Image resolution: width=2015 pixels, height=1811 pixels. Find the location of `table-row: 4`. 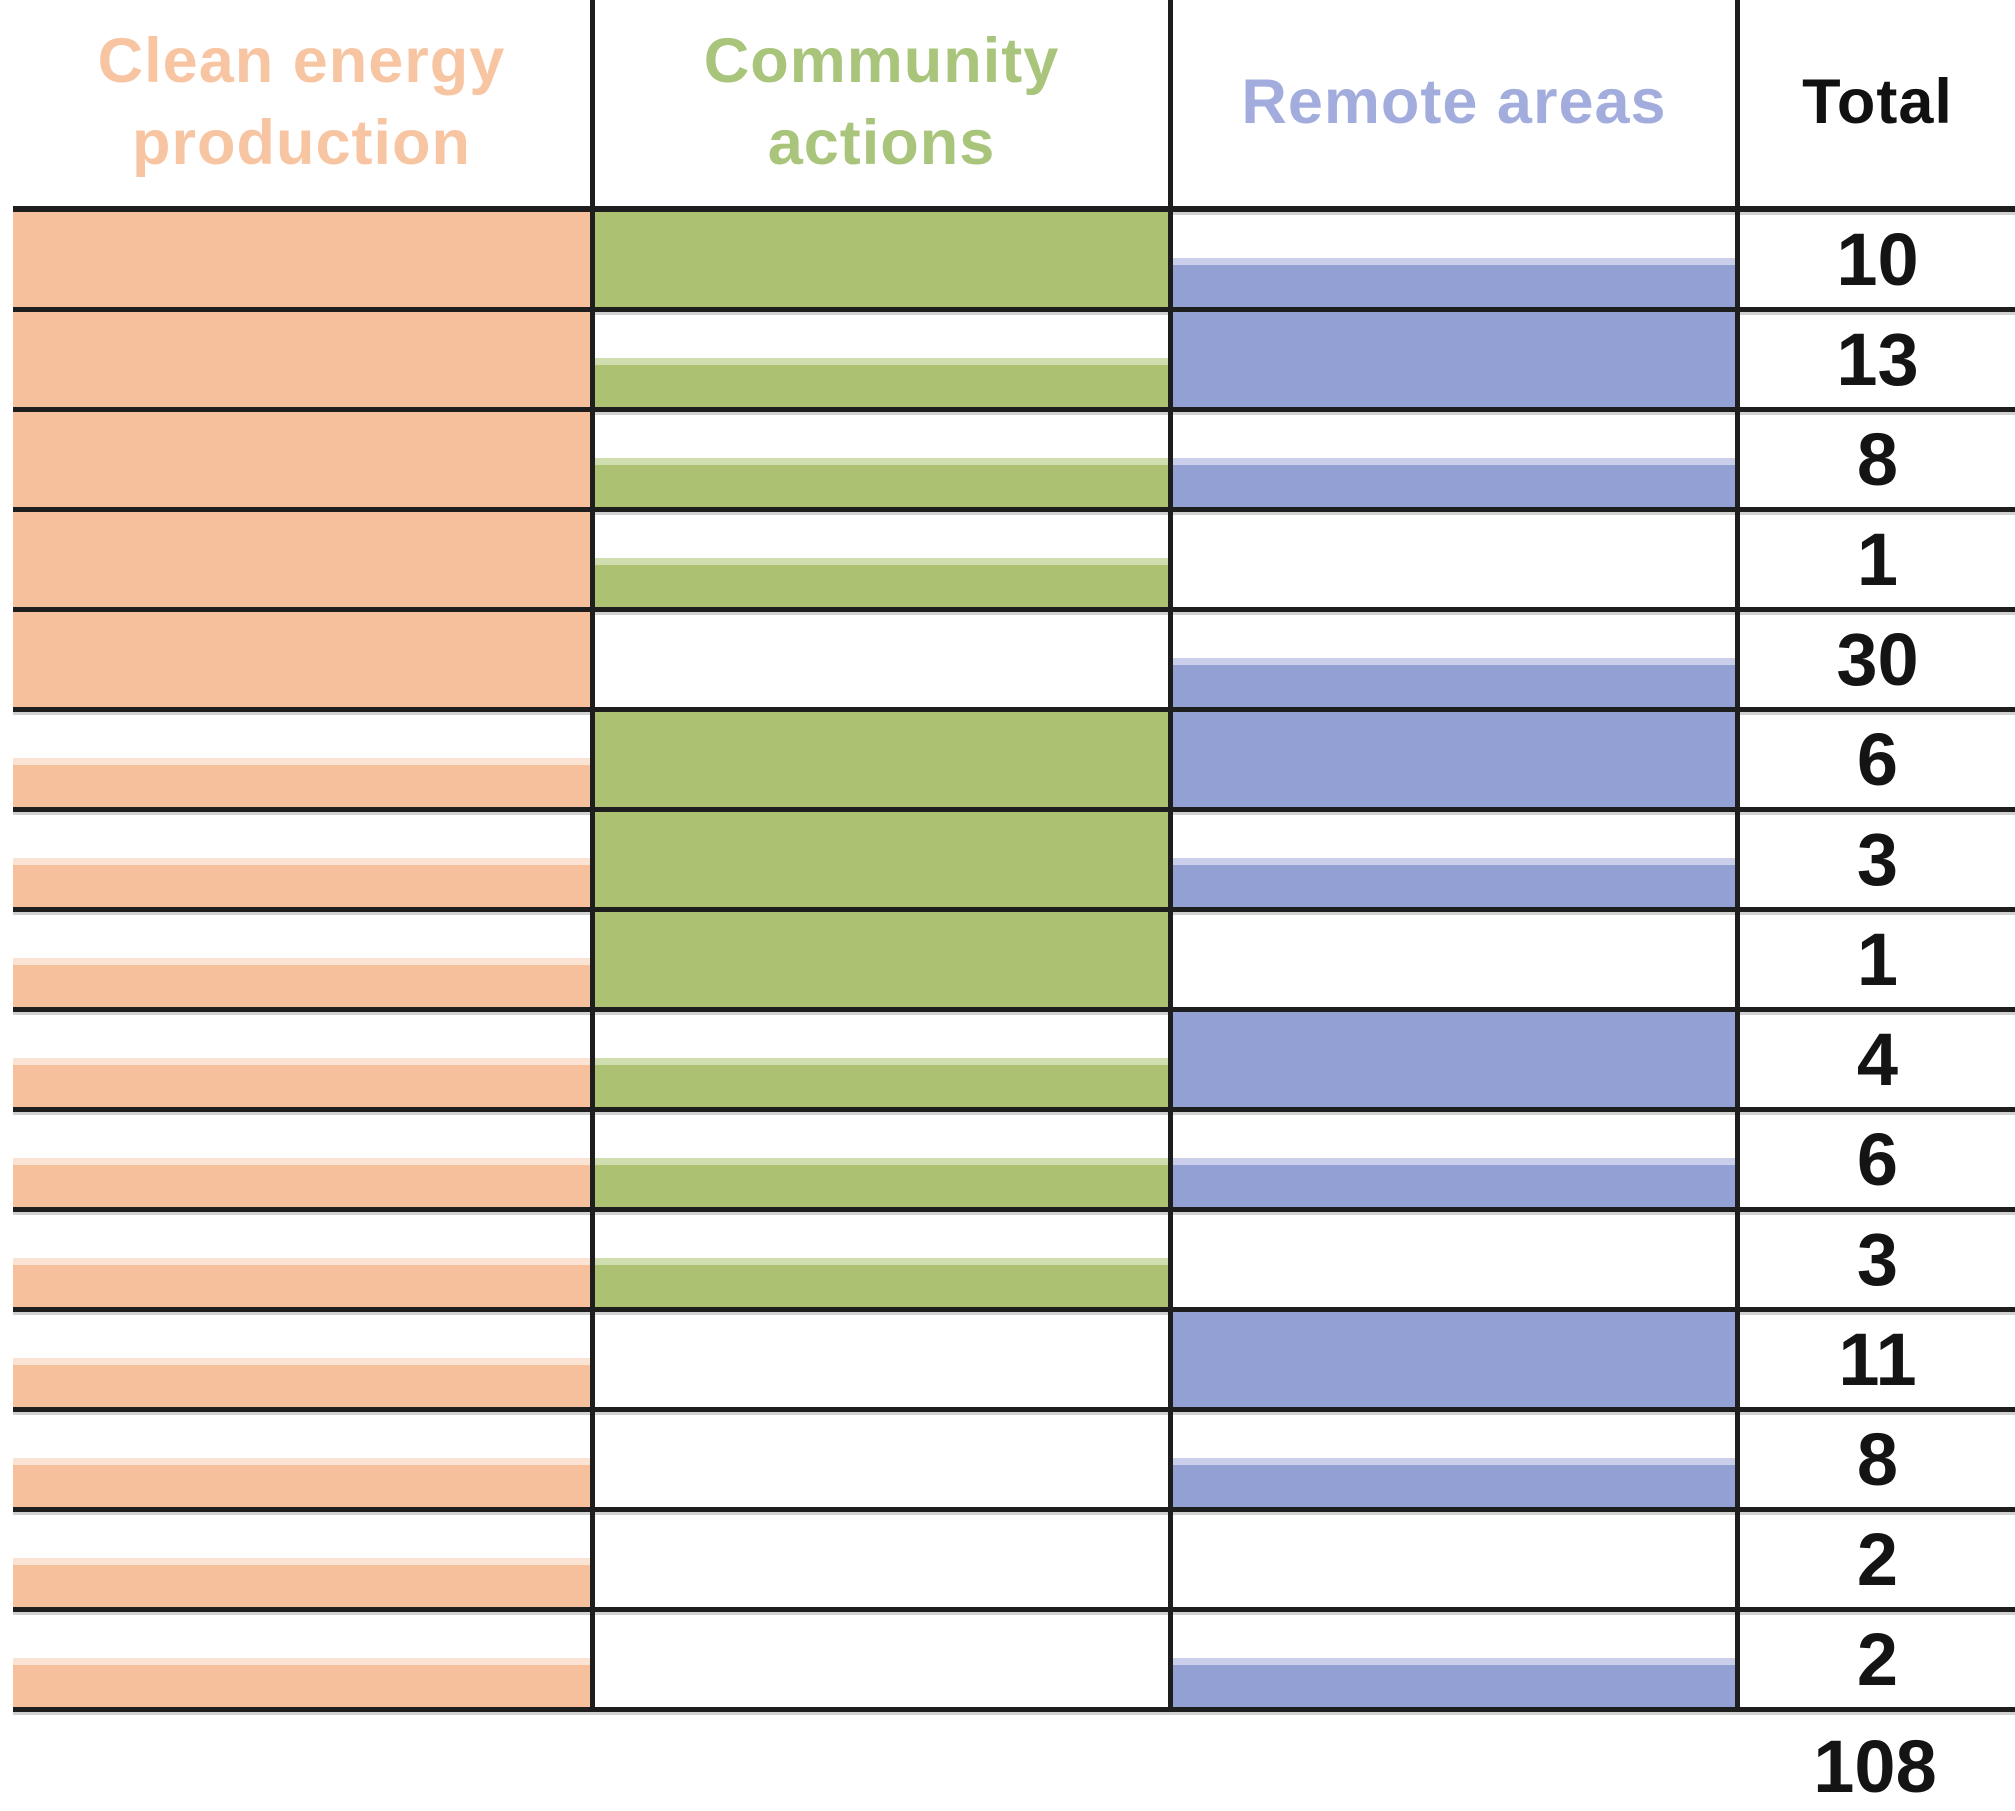

table-row: 4 is located at coordinates (1014, 1062).